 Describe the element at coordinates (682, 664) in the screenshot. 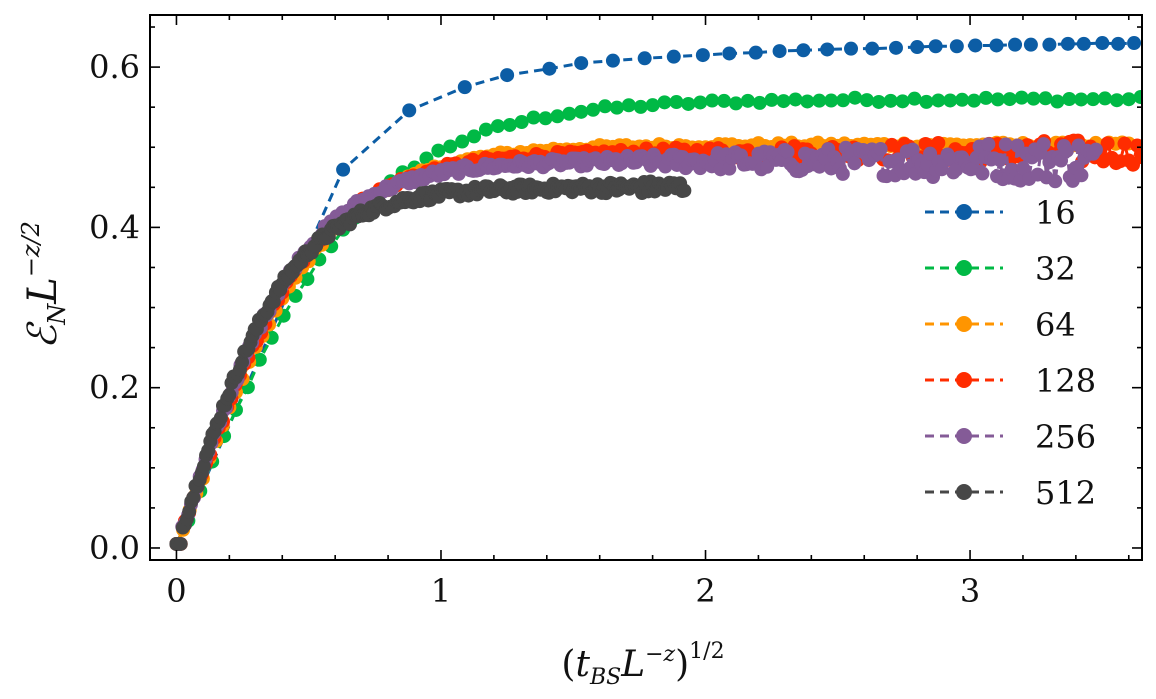

I see `x-axis-title-close: )` at that location.